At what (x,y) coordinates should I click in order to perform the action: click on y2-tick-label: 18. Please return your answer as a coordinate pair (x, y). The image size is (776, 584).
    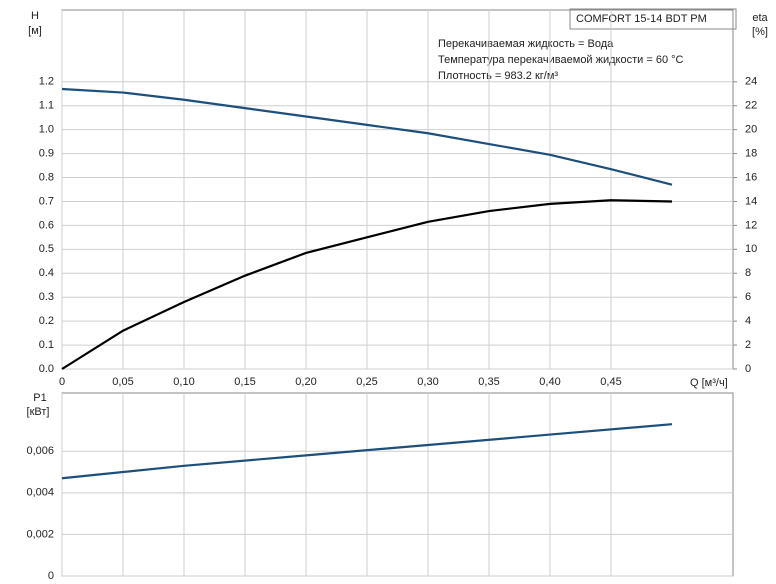
    Looking at the image, I should click on (751, 154).